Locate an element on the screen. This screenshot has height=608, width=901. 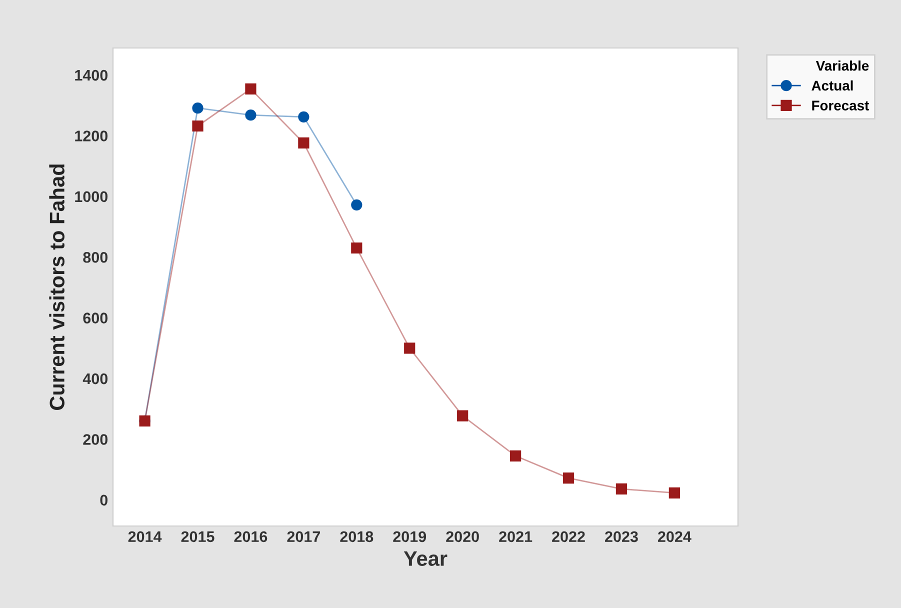
x-tick-label: 2016 is located at coordinates (251, 536).